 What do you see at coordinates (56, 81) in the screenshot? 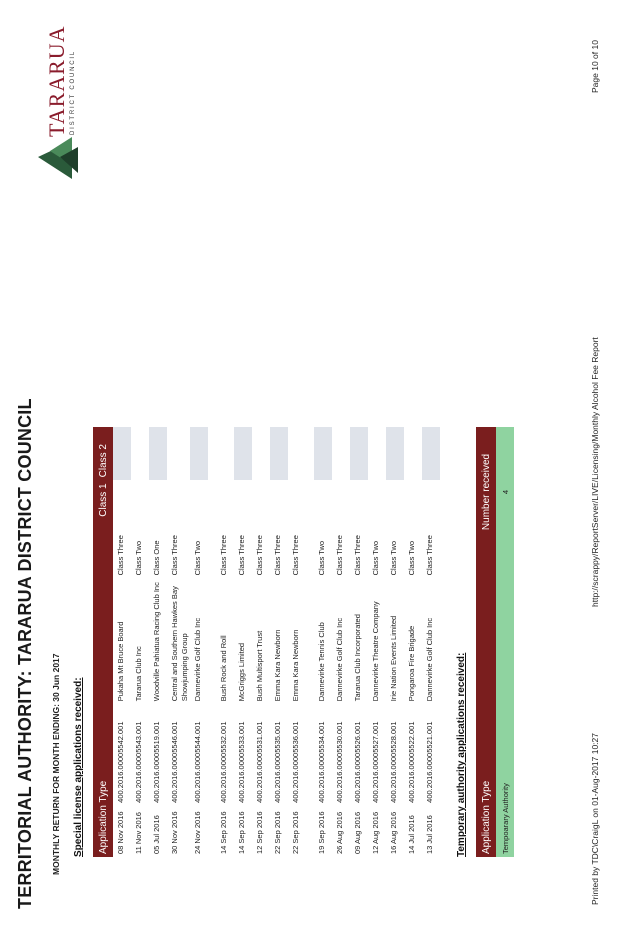
I see `logo-name: TARARUA` at bounding box center [56, 81].